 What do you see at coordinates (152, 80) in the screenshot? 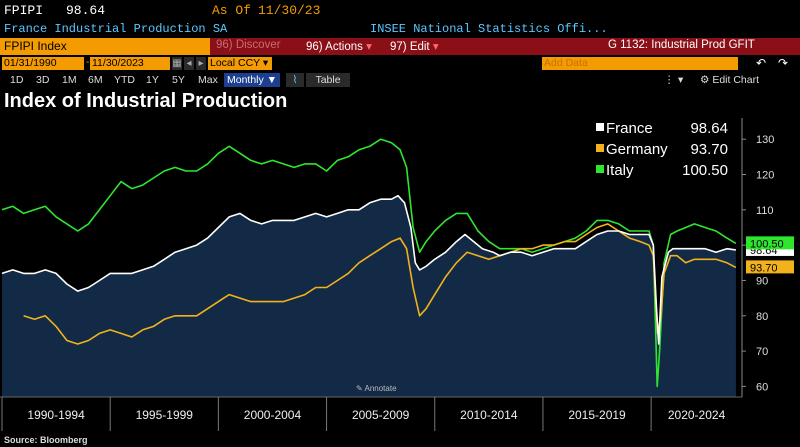
I see `period-1y: 1Y` at bounding box center [152, 80].